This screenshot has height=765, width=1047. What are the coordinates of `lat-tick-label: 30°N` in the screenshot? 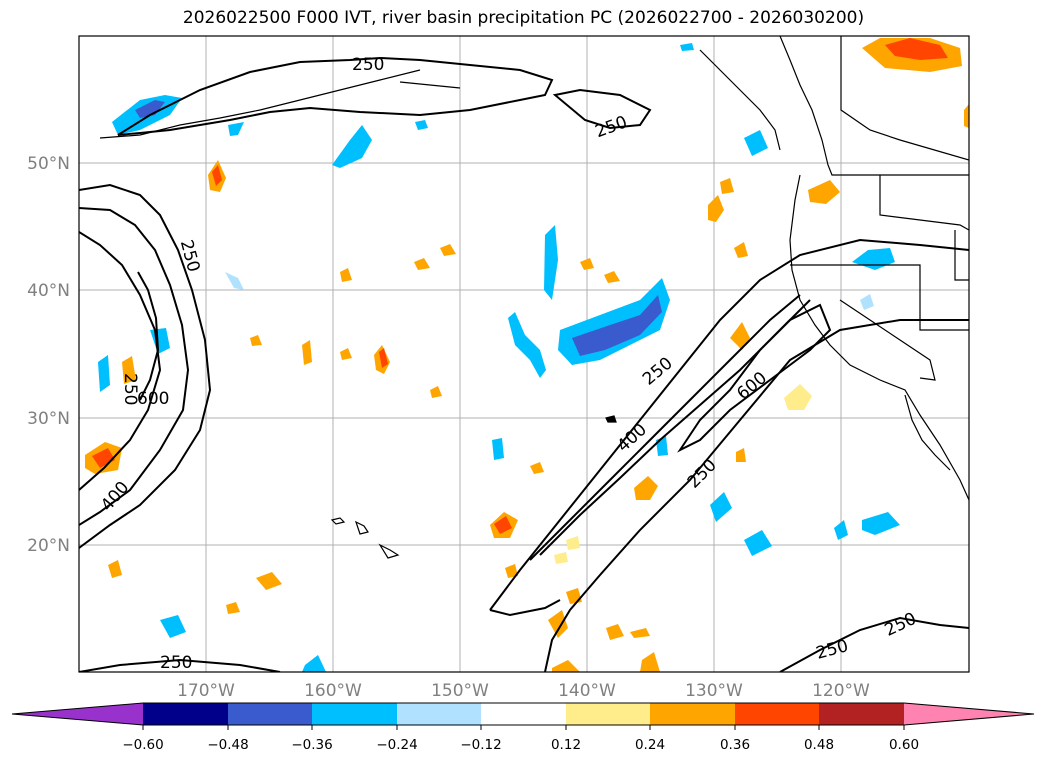 It's located at (48, 419).